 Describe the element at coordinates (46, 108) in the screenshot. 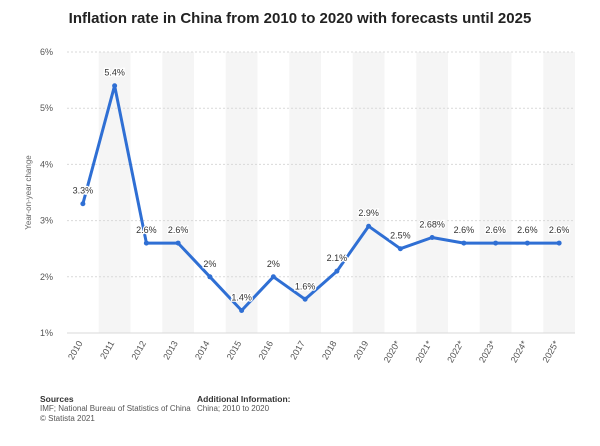

I see `y-tick-label: 5%` at that location.